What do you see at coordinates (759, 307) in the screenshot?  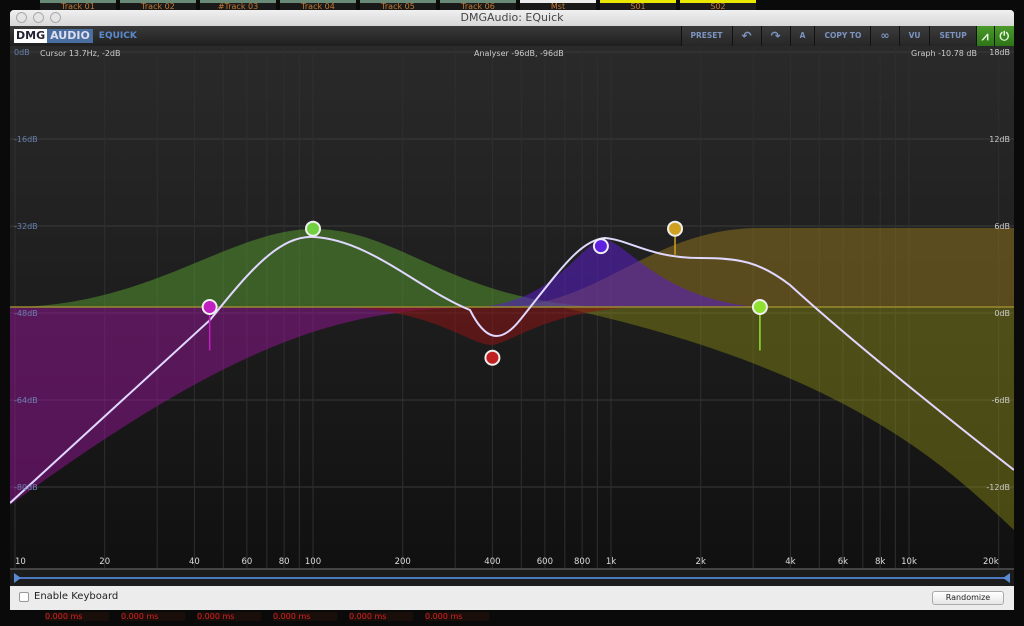 I see `lowpass-node` at bounding box center [759, 307].